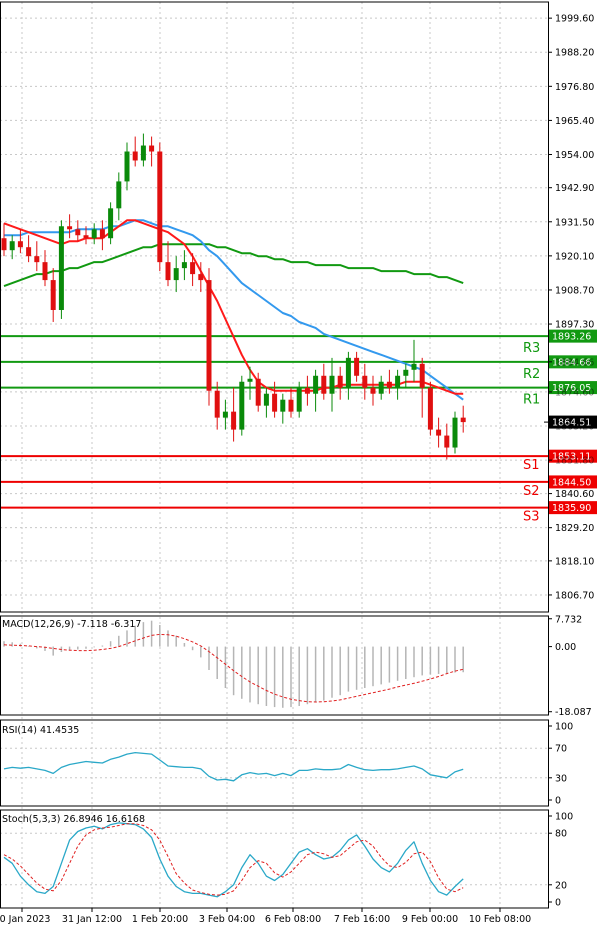  I want to click on time-tick-label: 9 Feb 00:00, so click(430, 919).